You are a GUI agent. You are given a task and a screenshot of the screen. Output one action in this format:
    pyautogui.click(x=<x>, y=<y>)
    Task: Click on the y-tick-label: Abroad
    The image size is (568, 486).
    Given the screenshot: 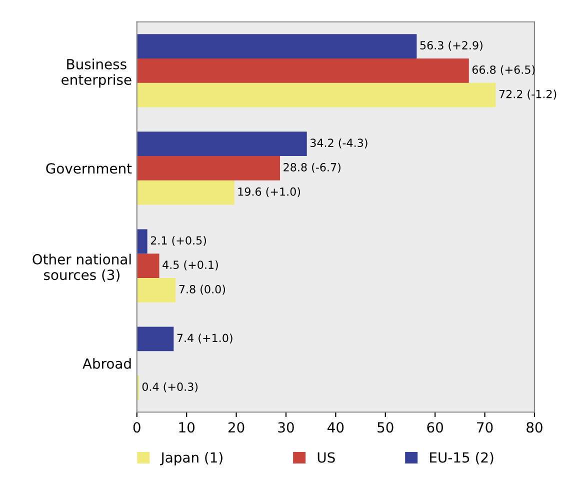 What is the action you would take?
    pyautogui.click(x=106, y=363)
    